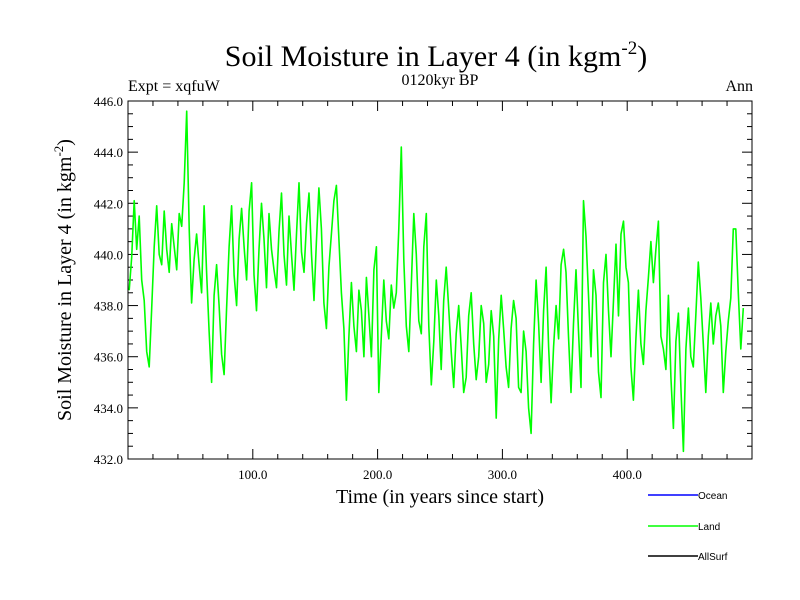  I want to click on y-tick-label: 444.0, so click(108, 152).